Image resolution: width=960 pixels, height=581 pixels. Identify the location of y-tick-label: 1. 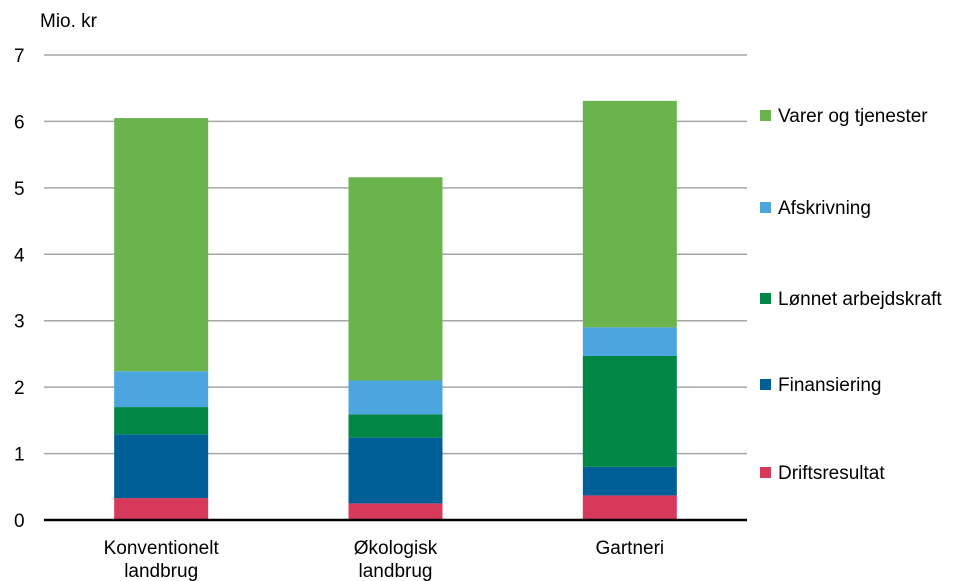
(19, 455).